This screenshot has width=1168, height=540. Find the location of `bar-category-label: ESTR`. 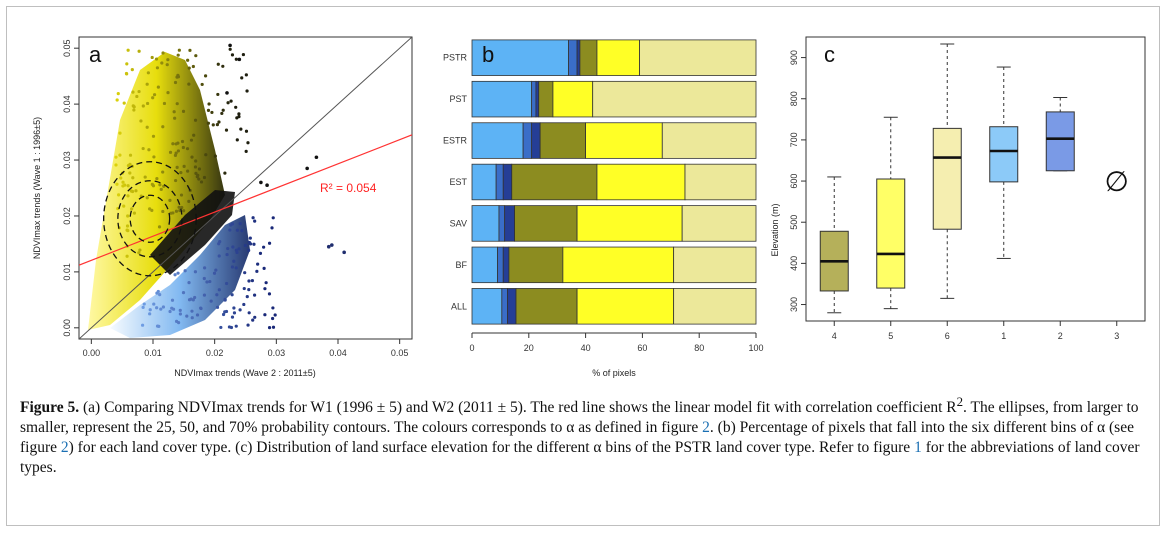

bar-category-label: ESTR is located at coordinates (455, 141).